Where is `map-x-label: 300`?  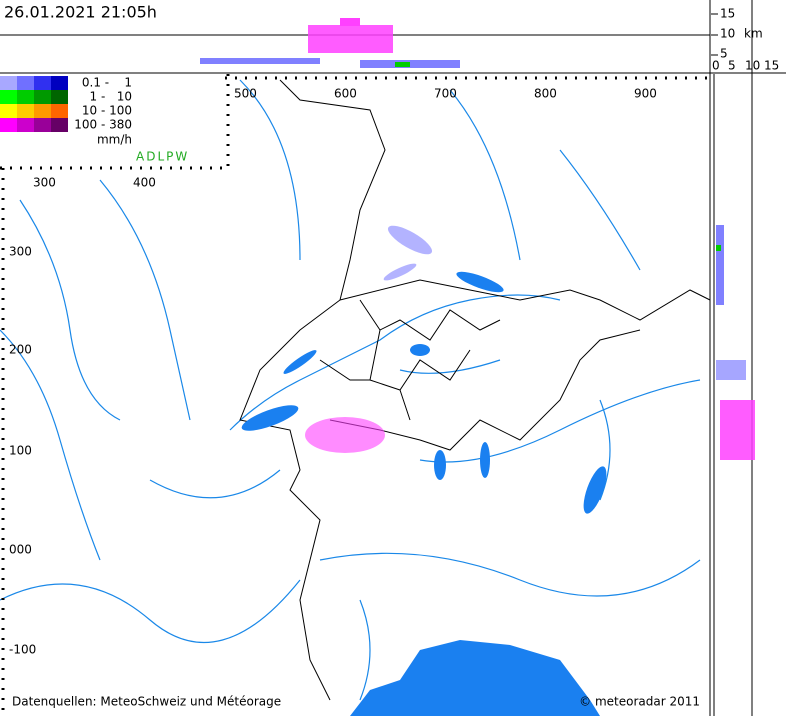 map-x-label: 300 is located at coordinates (44, 183).